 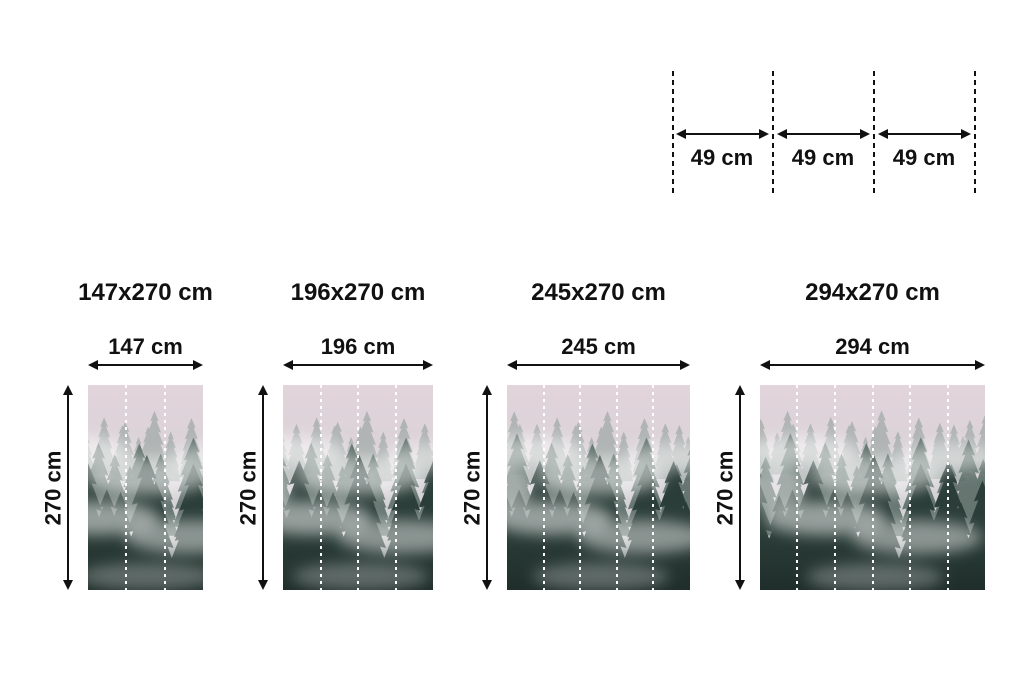 What do you see at coordinates (145, 292) in the screenshot?
I see `size-title: 147x270 cm` at bounding box center [145, 292].